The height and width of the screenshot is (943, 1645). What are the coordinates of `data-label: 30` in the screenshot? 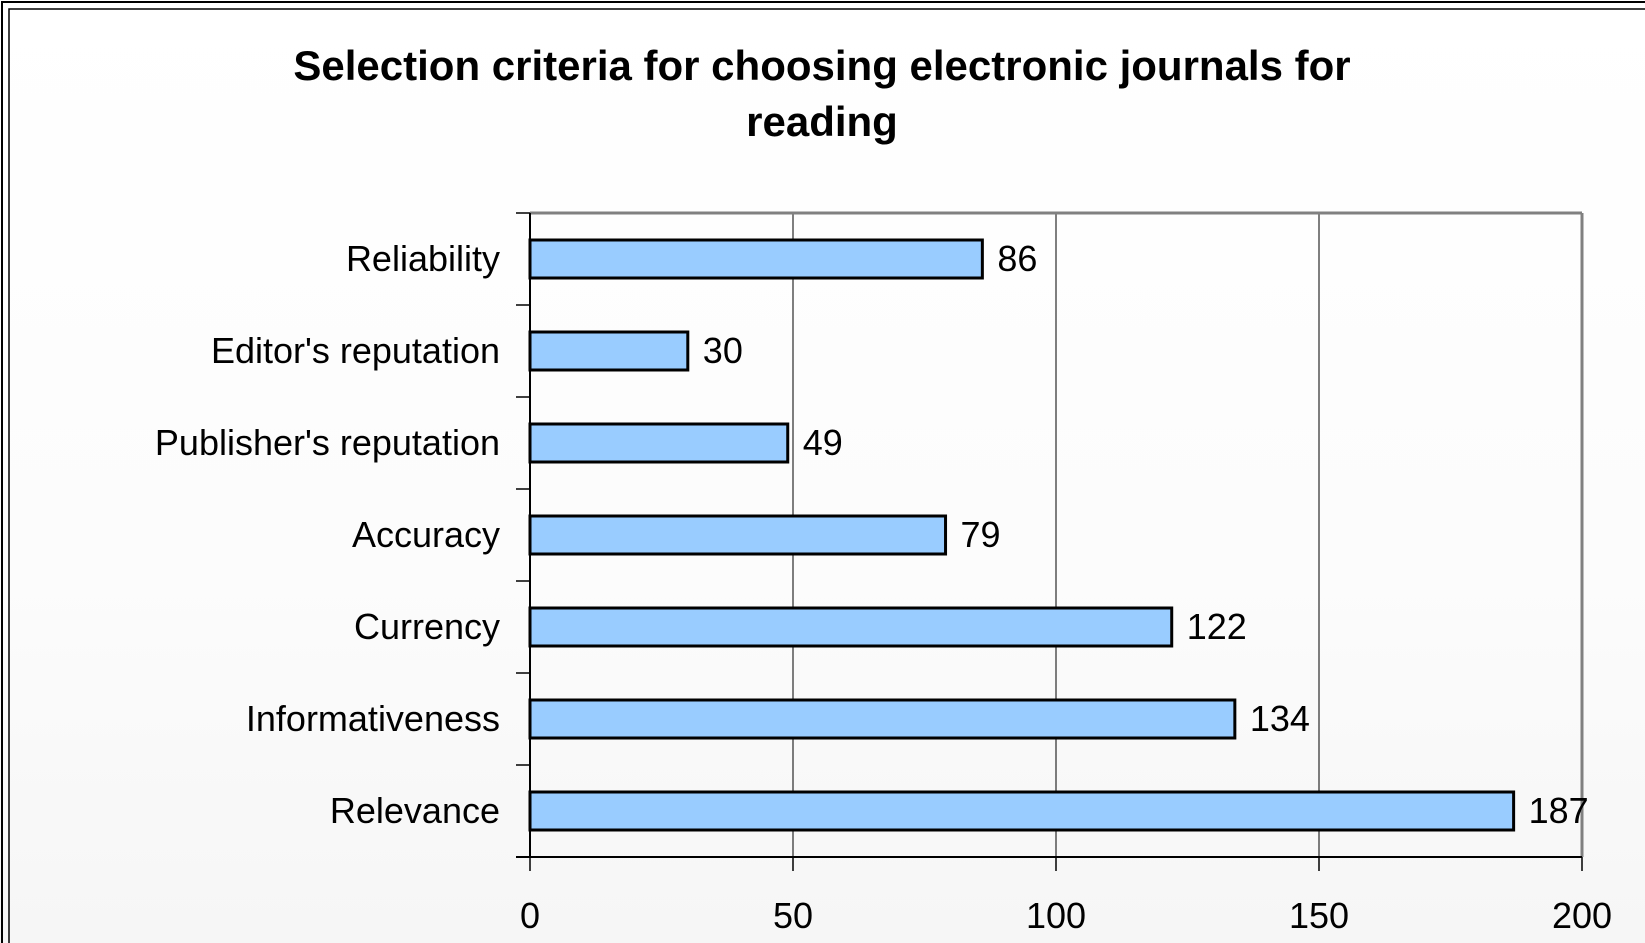 It's located at (723, 350).